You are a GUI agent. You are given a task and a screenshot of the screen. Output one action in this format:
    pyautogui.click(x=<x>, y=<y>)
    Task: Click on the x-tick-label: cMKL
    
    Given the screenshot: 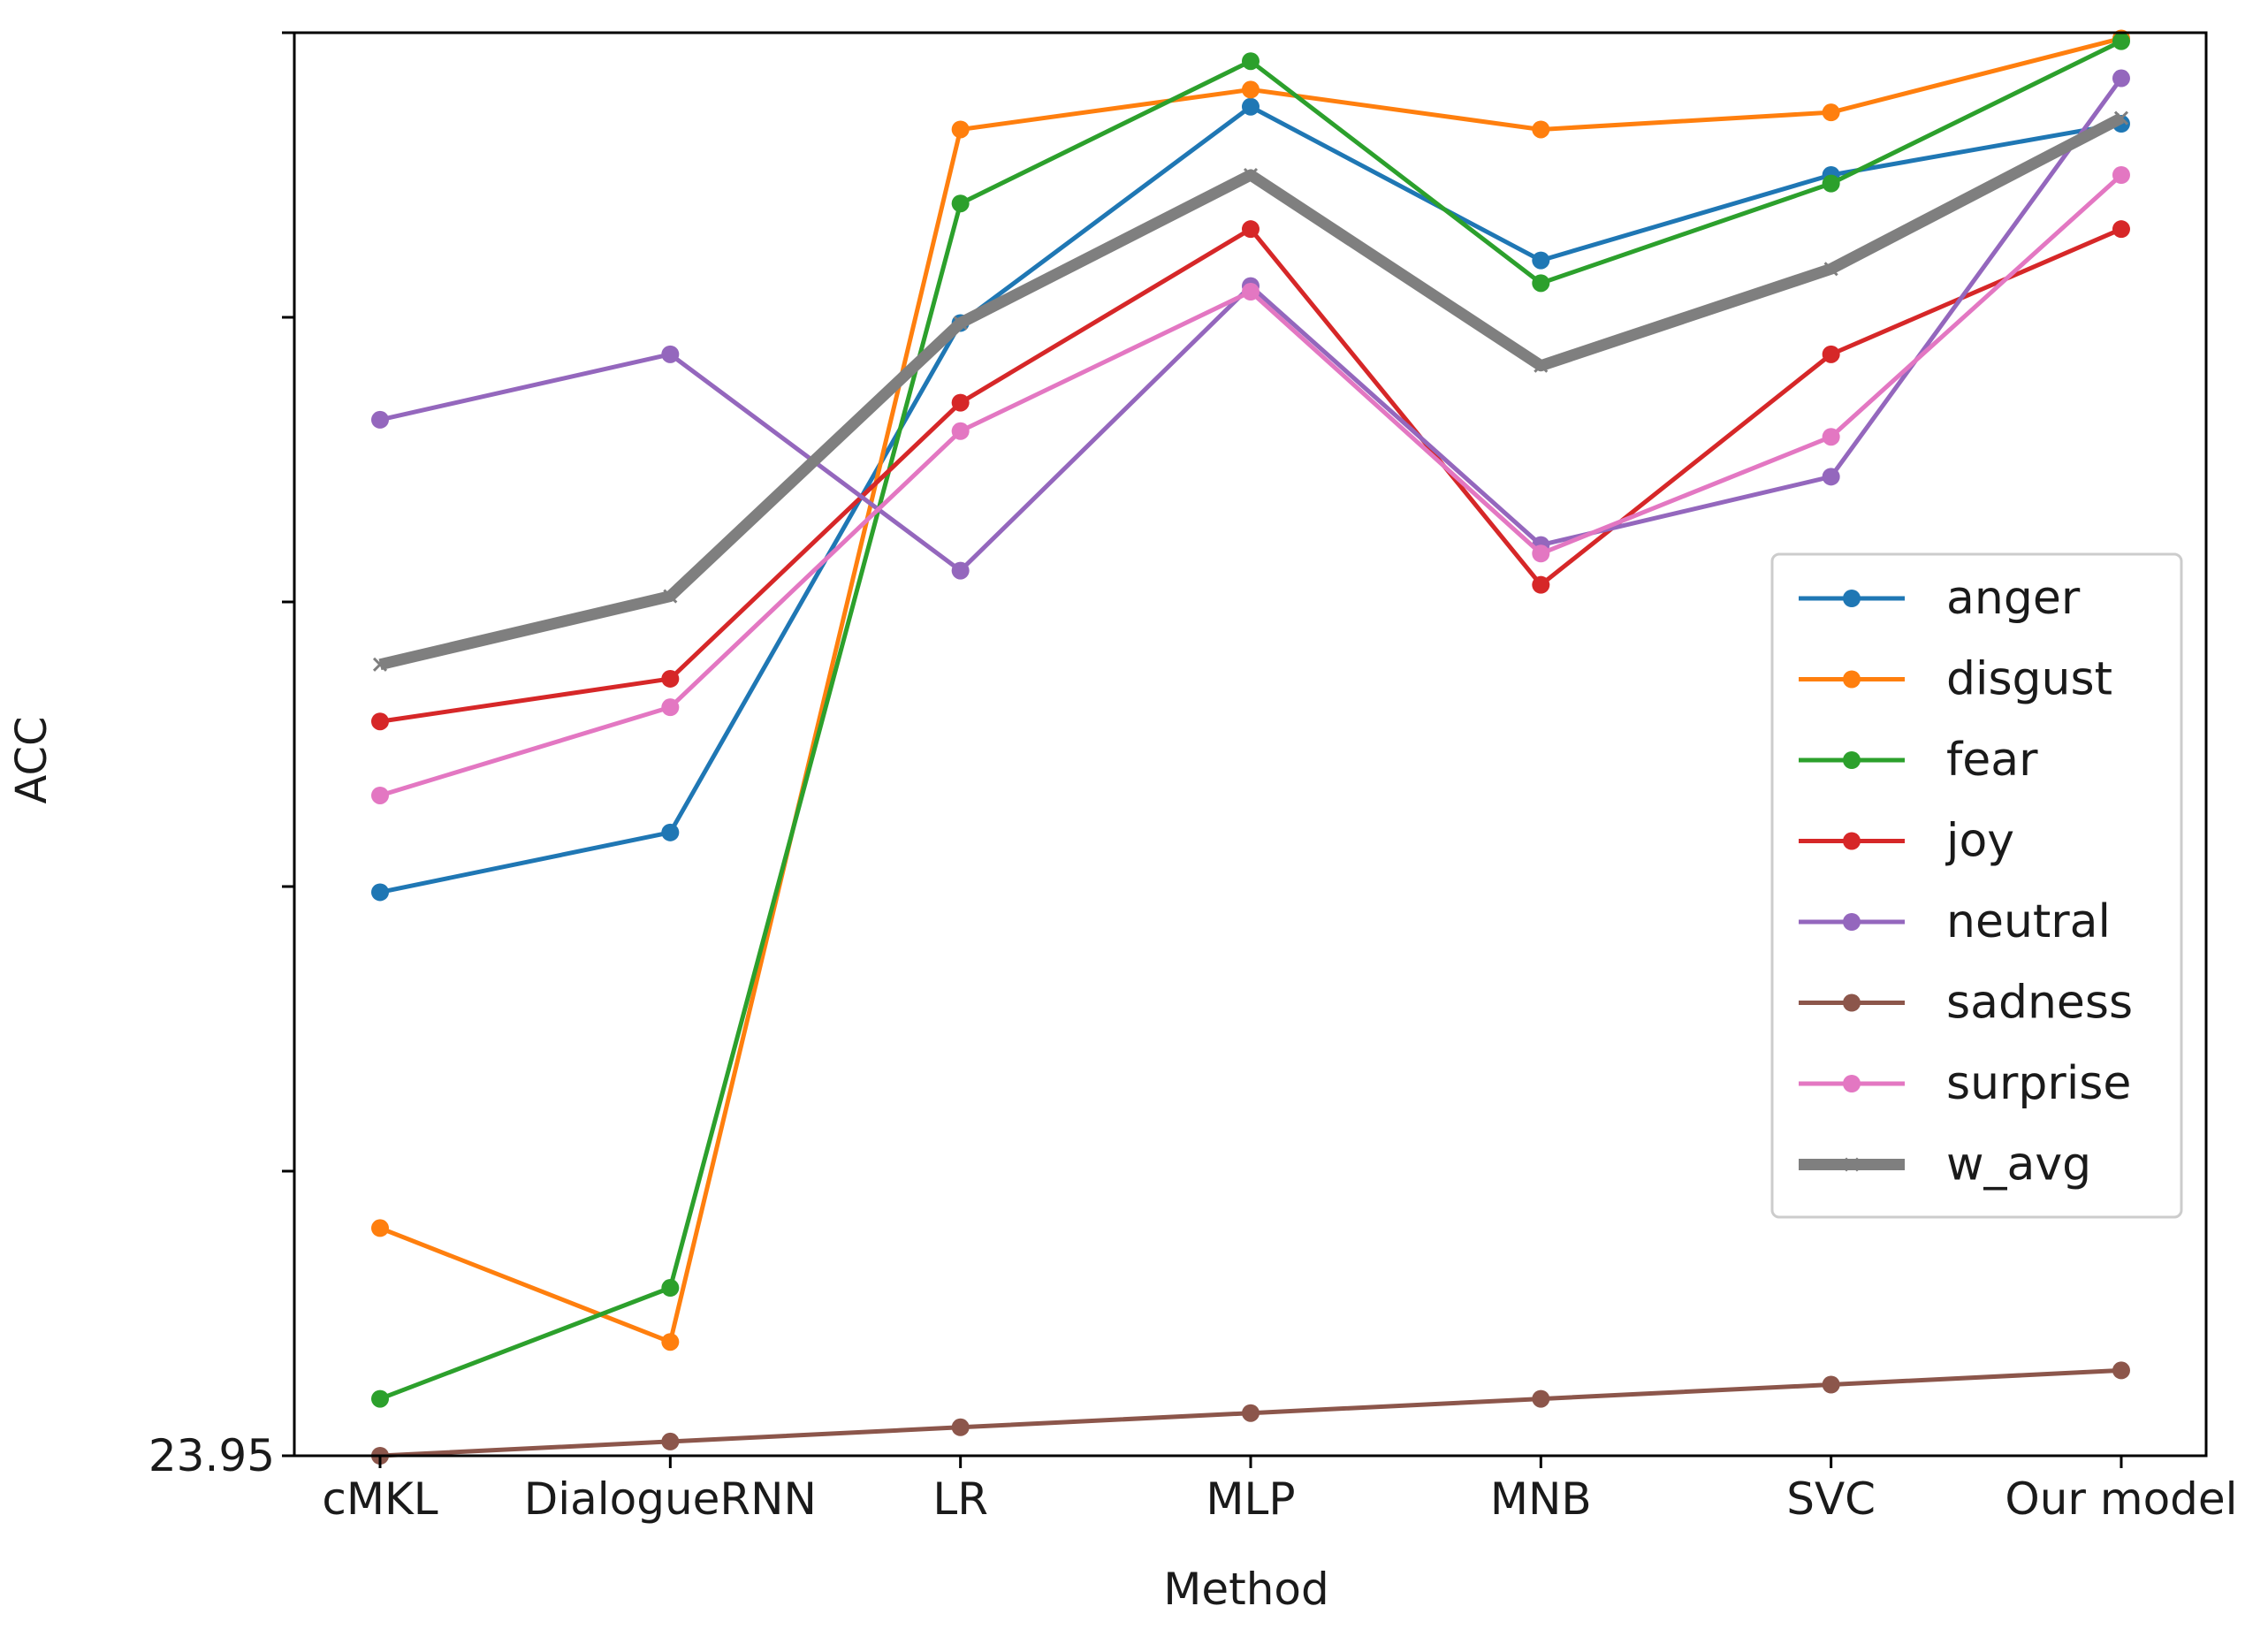 What is the action you would take?
    pyautogui.click(x=380, y=1499)
    